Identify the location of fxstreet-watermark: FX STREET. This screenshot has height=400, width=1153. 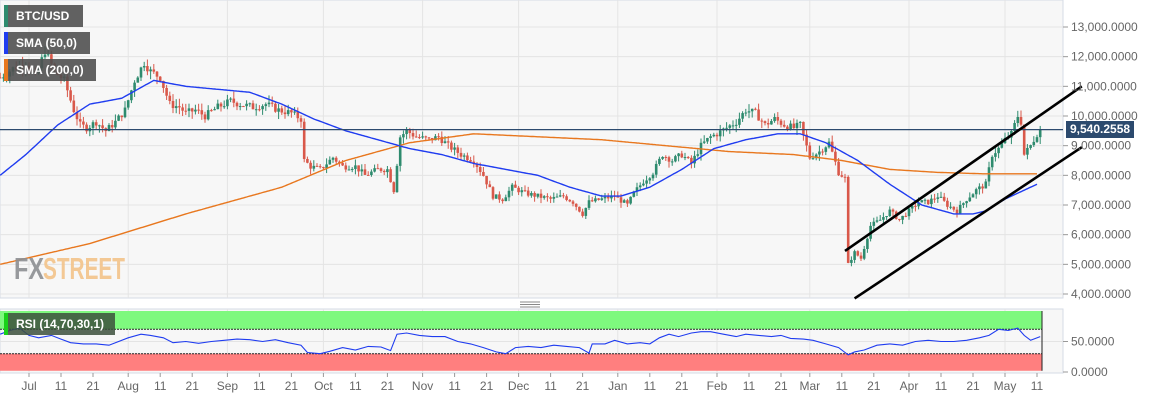
(69, 268).